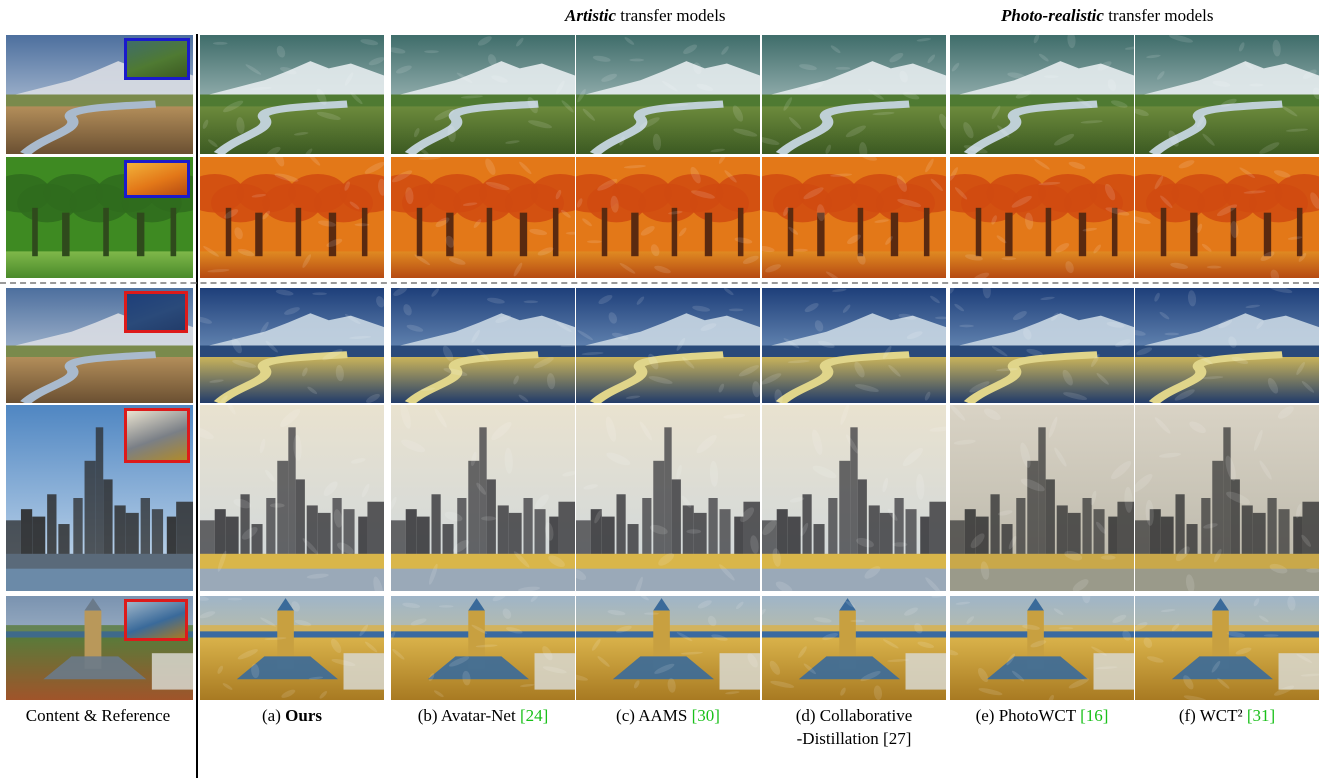 This screenshot has height=778, width=1319. I want to click on image-row5-collab-distill, so click(854, 648).